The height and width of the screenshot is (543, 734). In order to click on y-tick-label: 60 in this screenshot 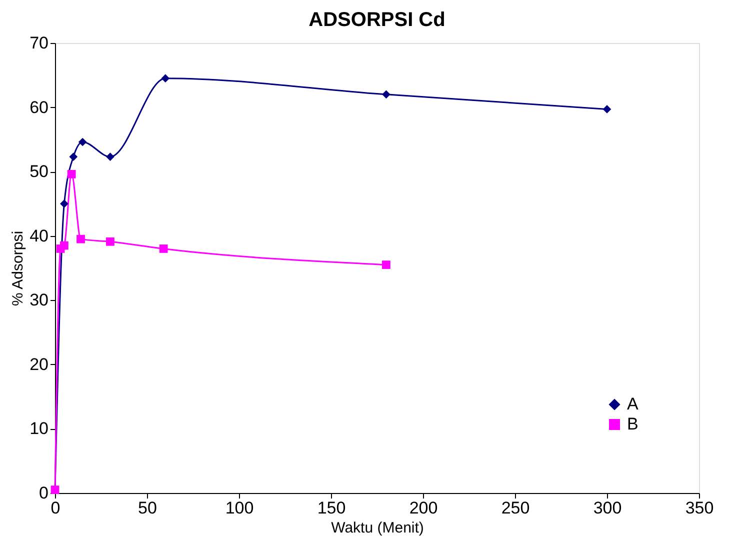, I will do `click(39, 107)`.